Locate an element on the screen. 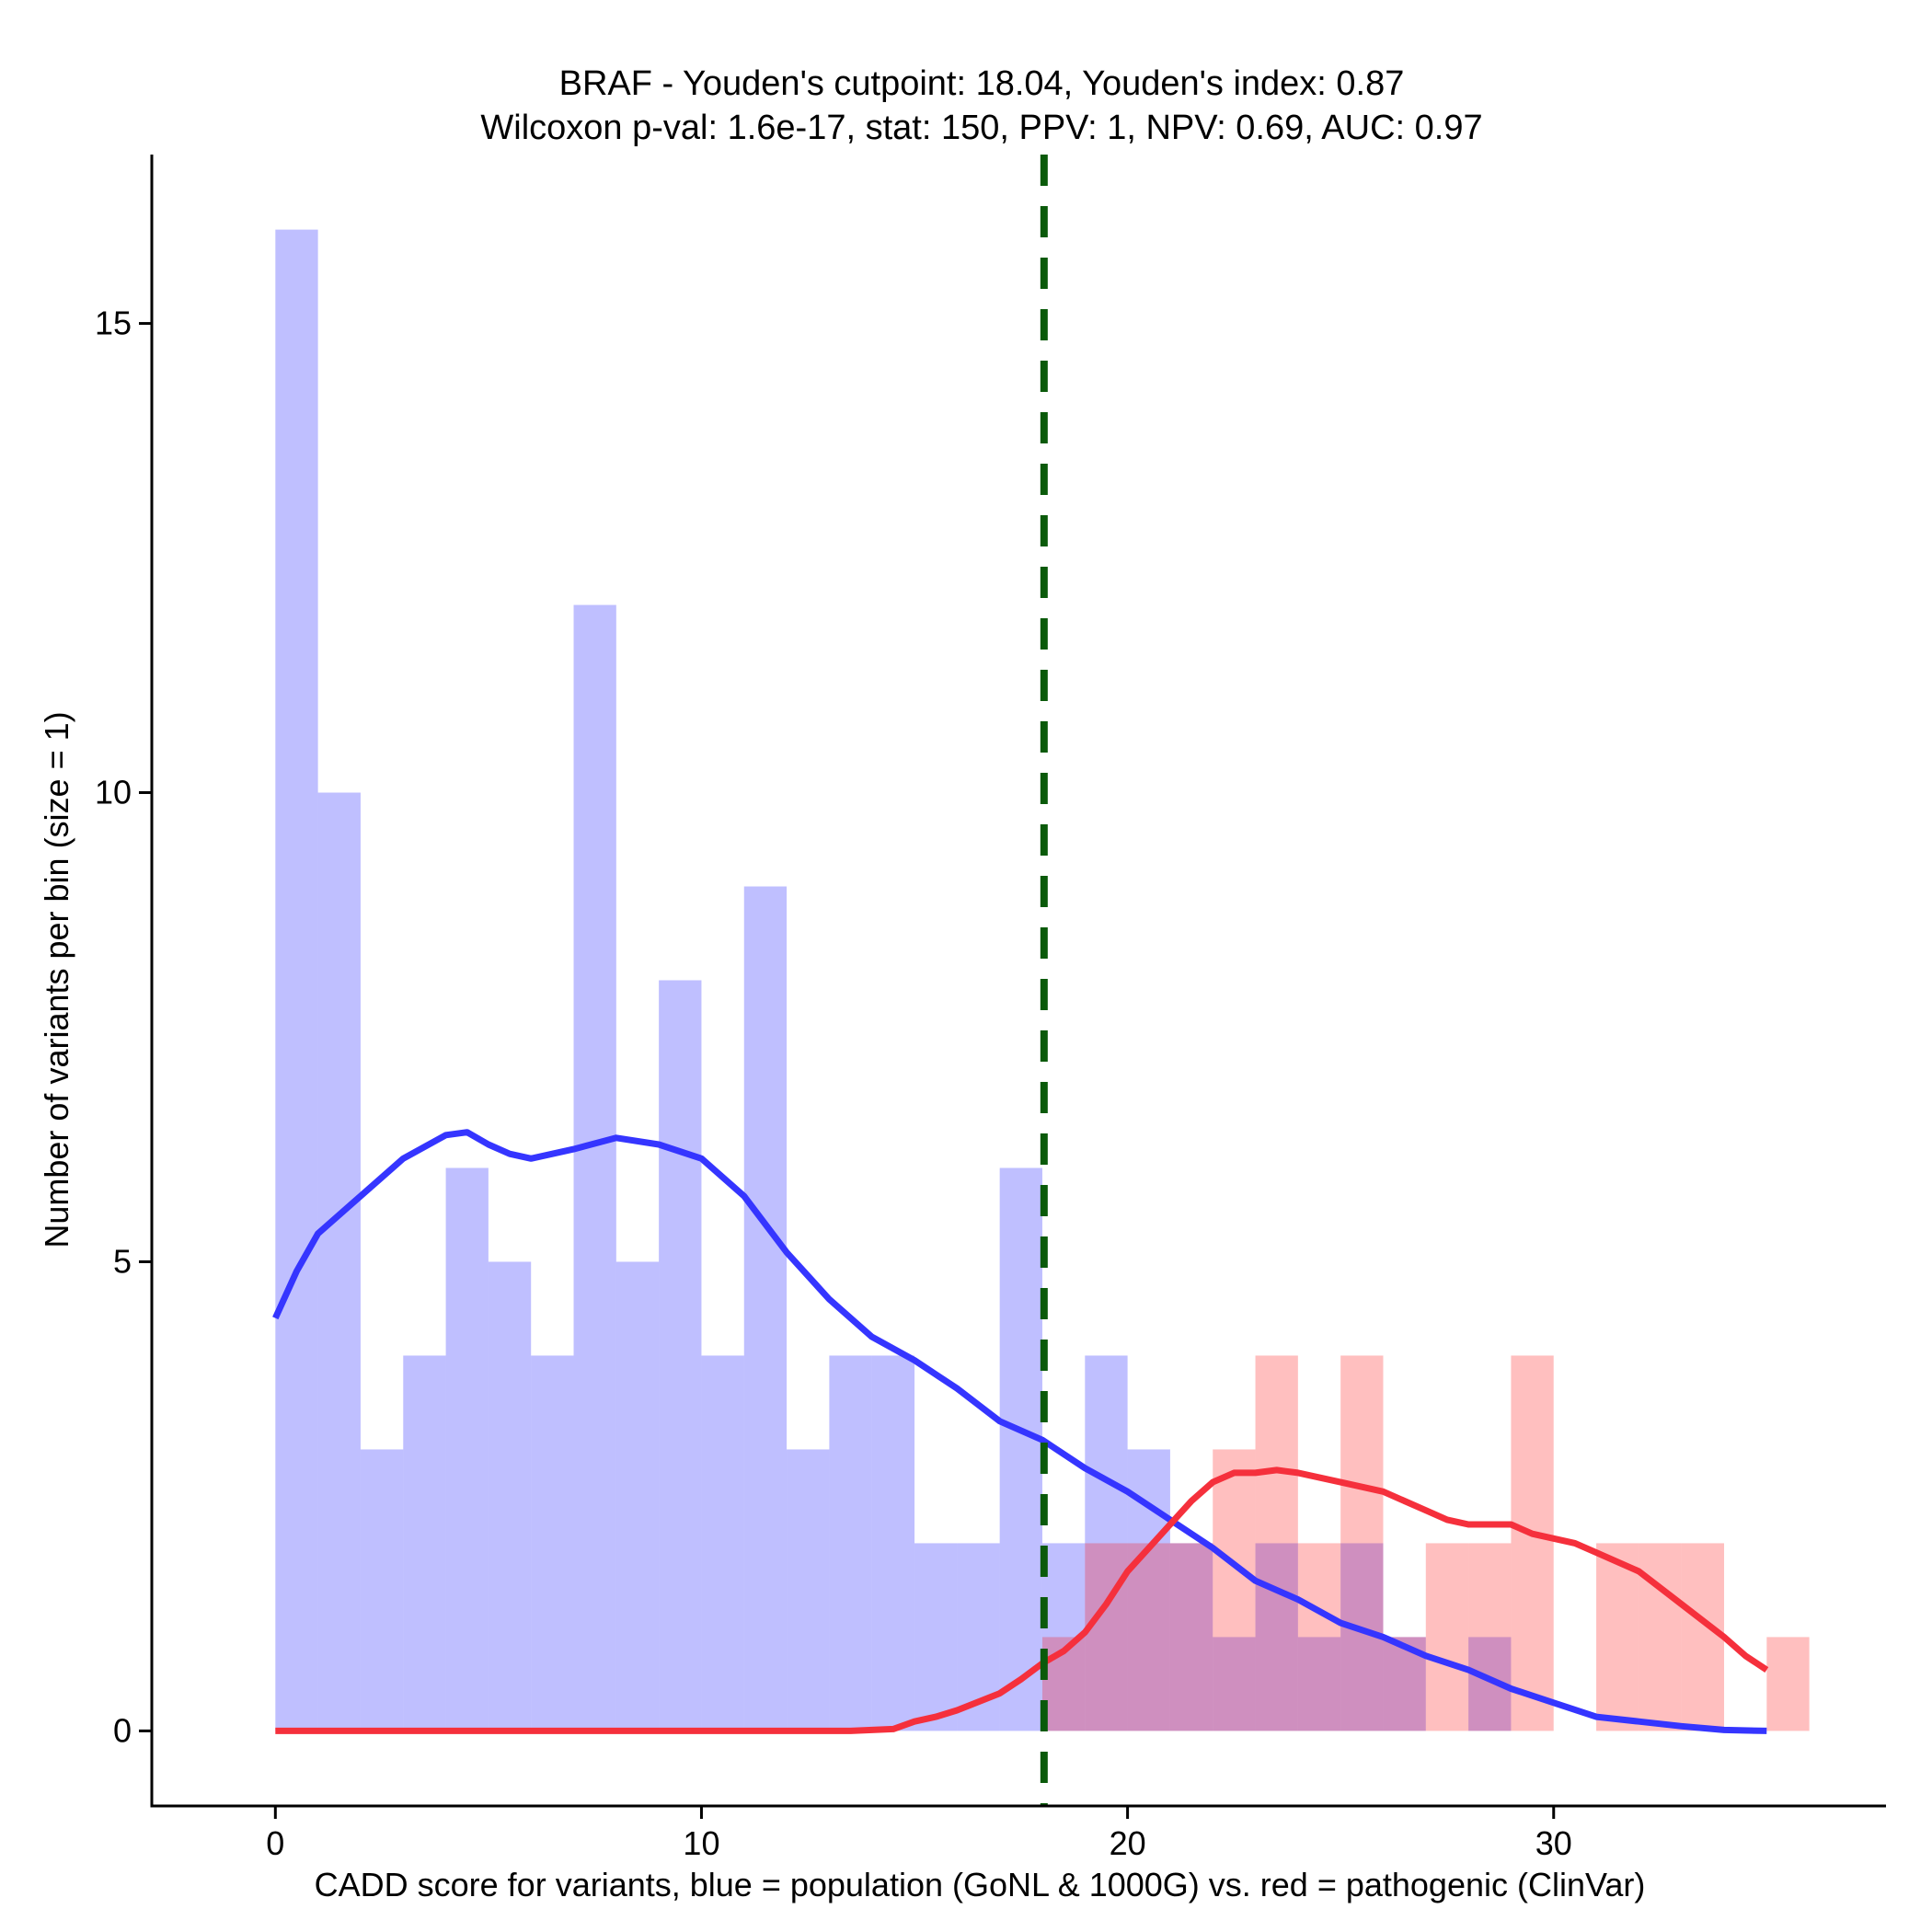  pathogenic-bars is located at coordinates (1425, 1543).